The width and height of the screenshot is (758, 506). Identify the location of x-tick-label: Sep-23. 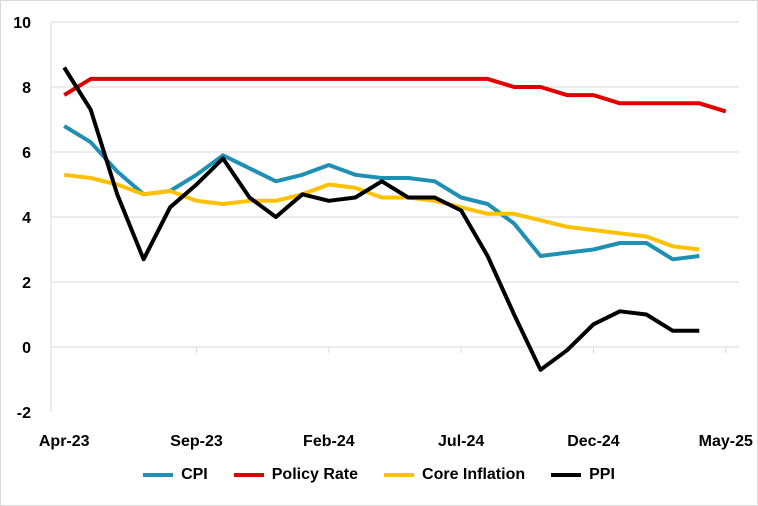
(196, 441).